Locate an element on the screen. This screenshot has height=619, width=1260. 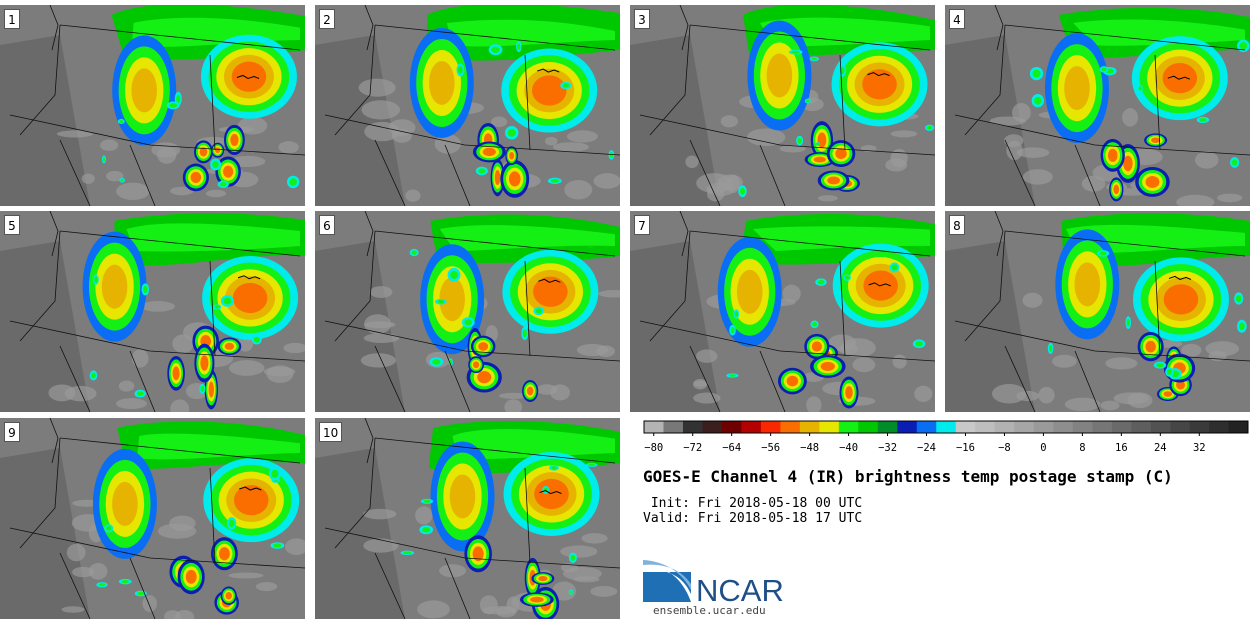
map-panel-7: 7 is located at coordinates (782, 311).